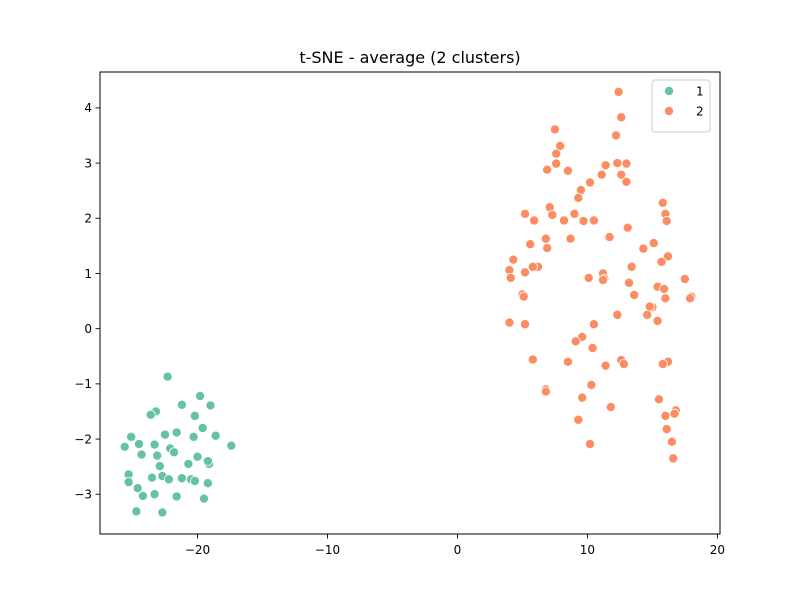  I want to click on chart-title: t-SNE - average (2 clusters), so click(409, 57).